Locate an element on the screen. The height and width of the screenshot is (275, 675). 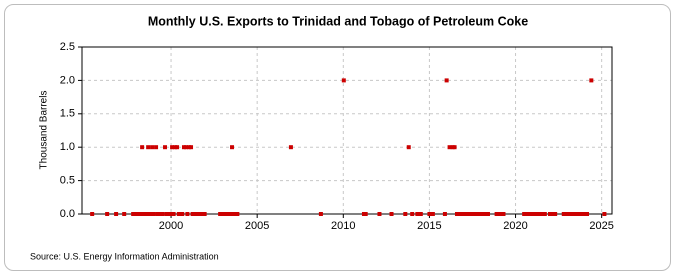
x-tick-label: 2020 is located at coordinates (515, 226).